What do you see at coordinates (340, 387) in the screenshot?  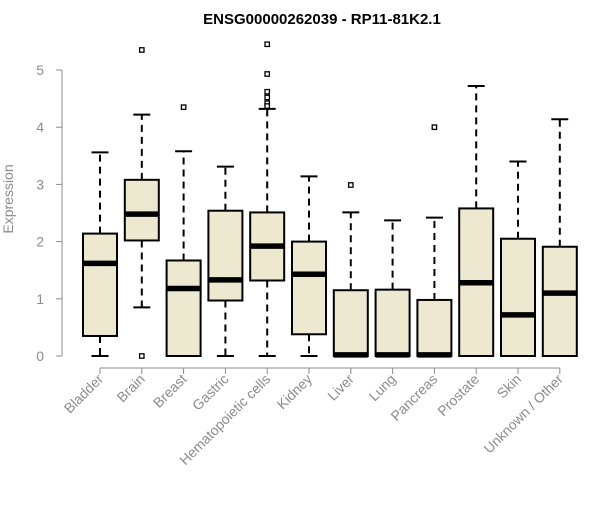 I see `x-tick-label: Liver` at bounding box center [340, 387].